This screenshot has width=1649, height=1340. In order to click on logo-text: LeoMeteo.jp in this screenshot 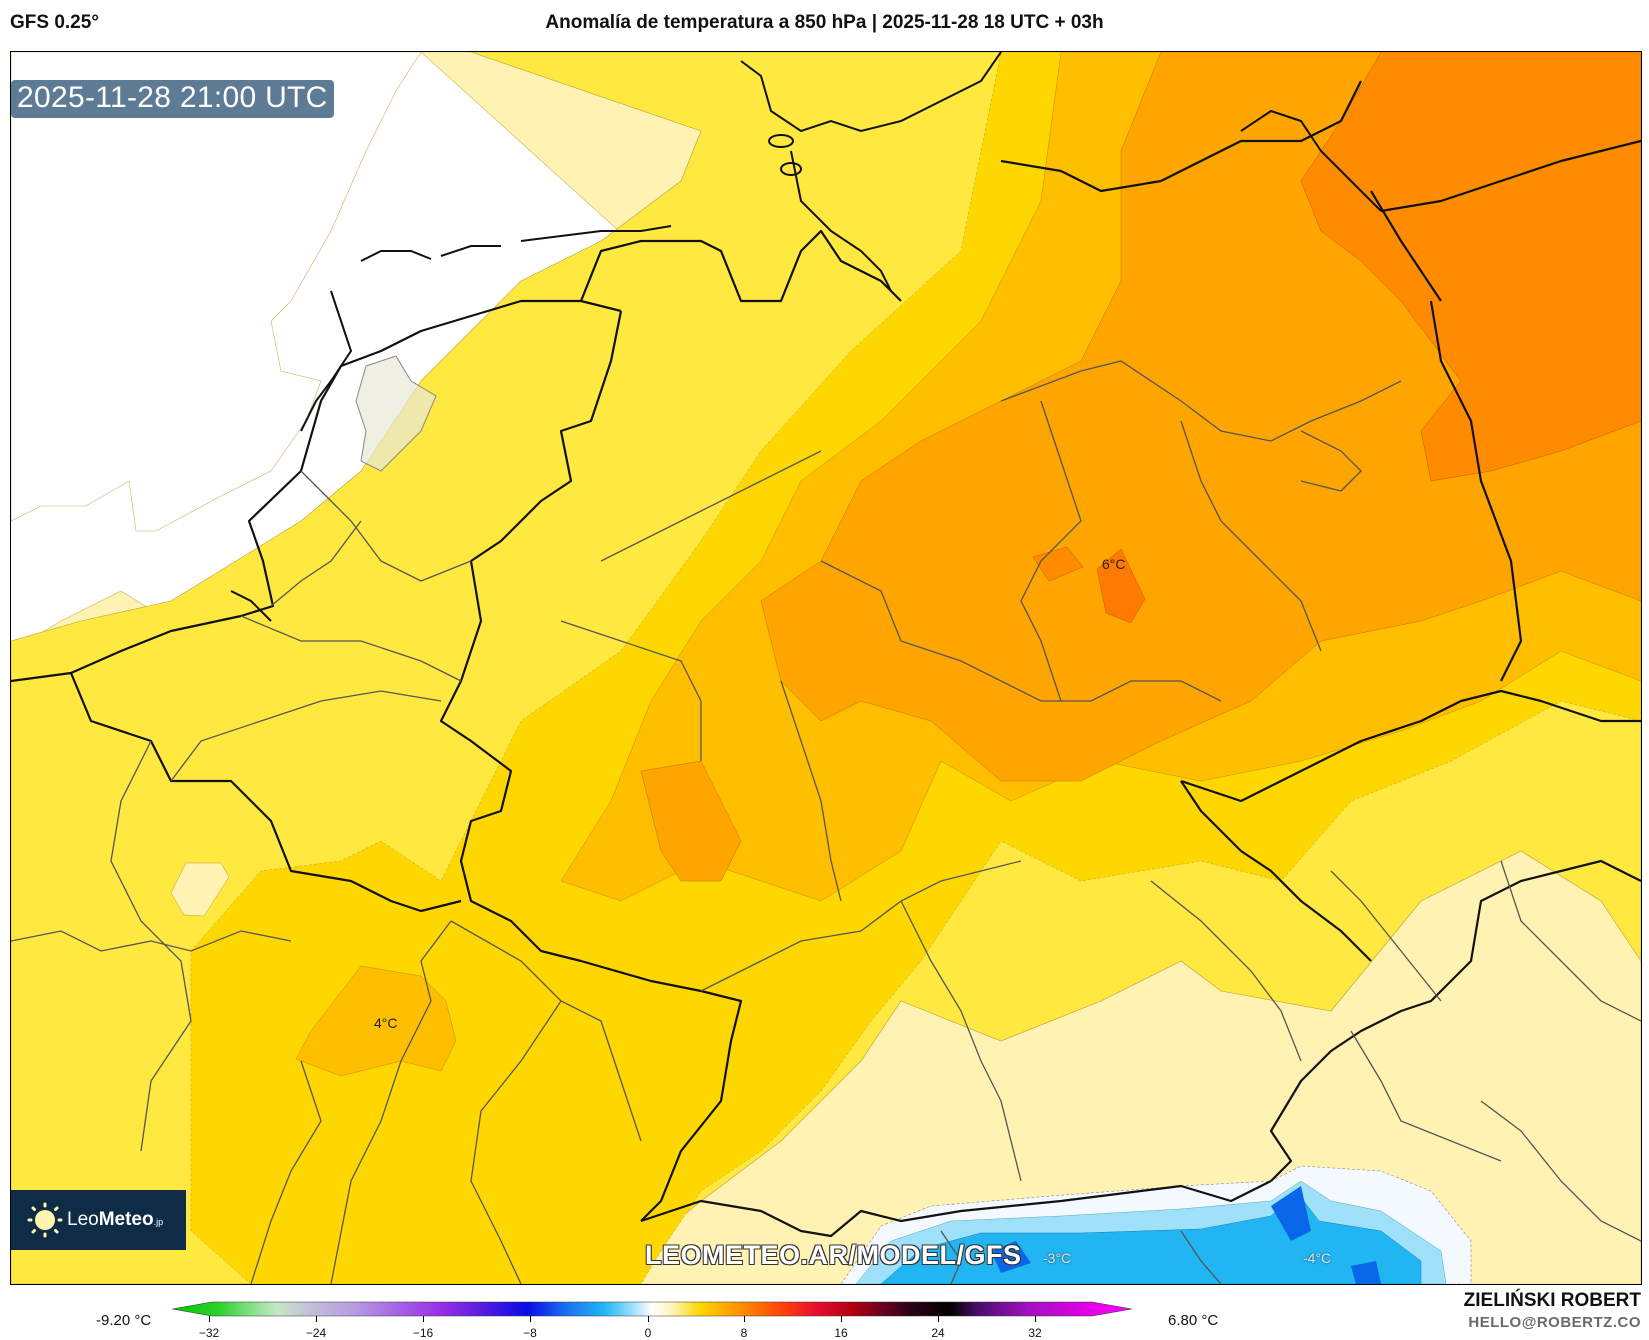, I will do `click(115, 1220)`.